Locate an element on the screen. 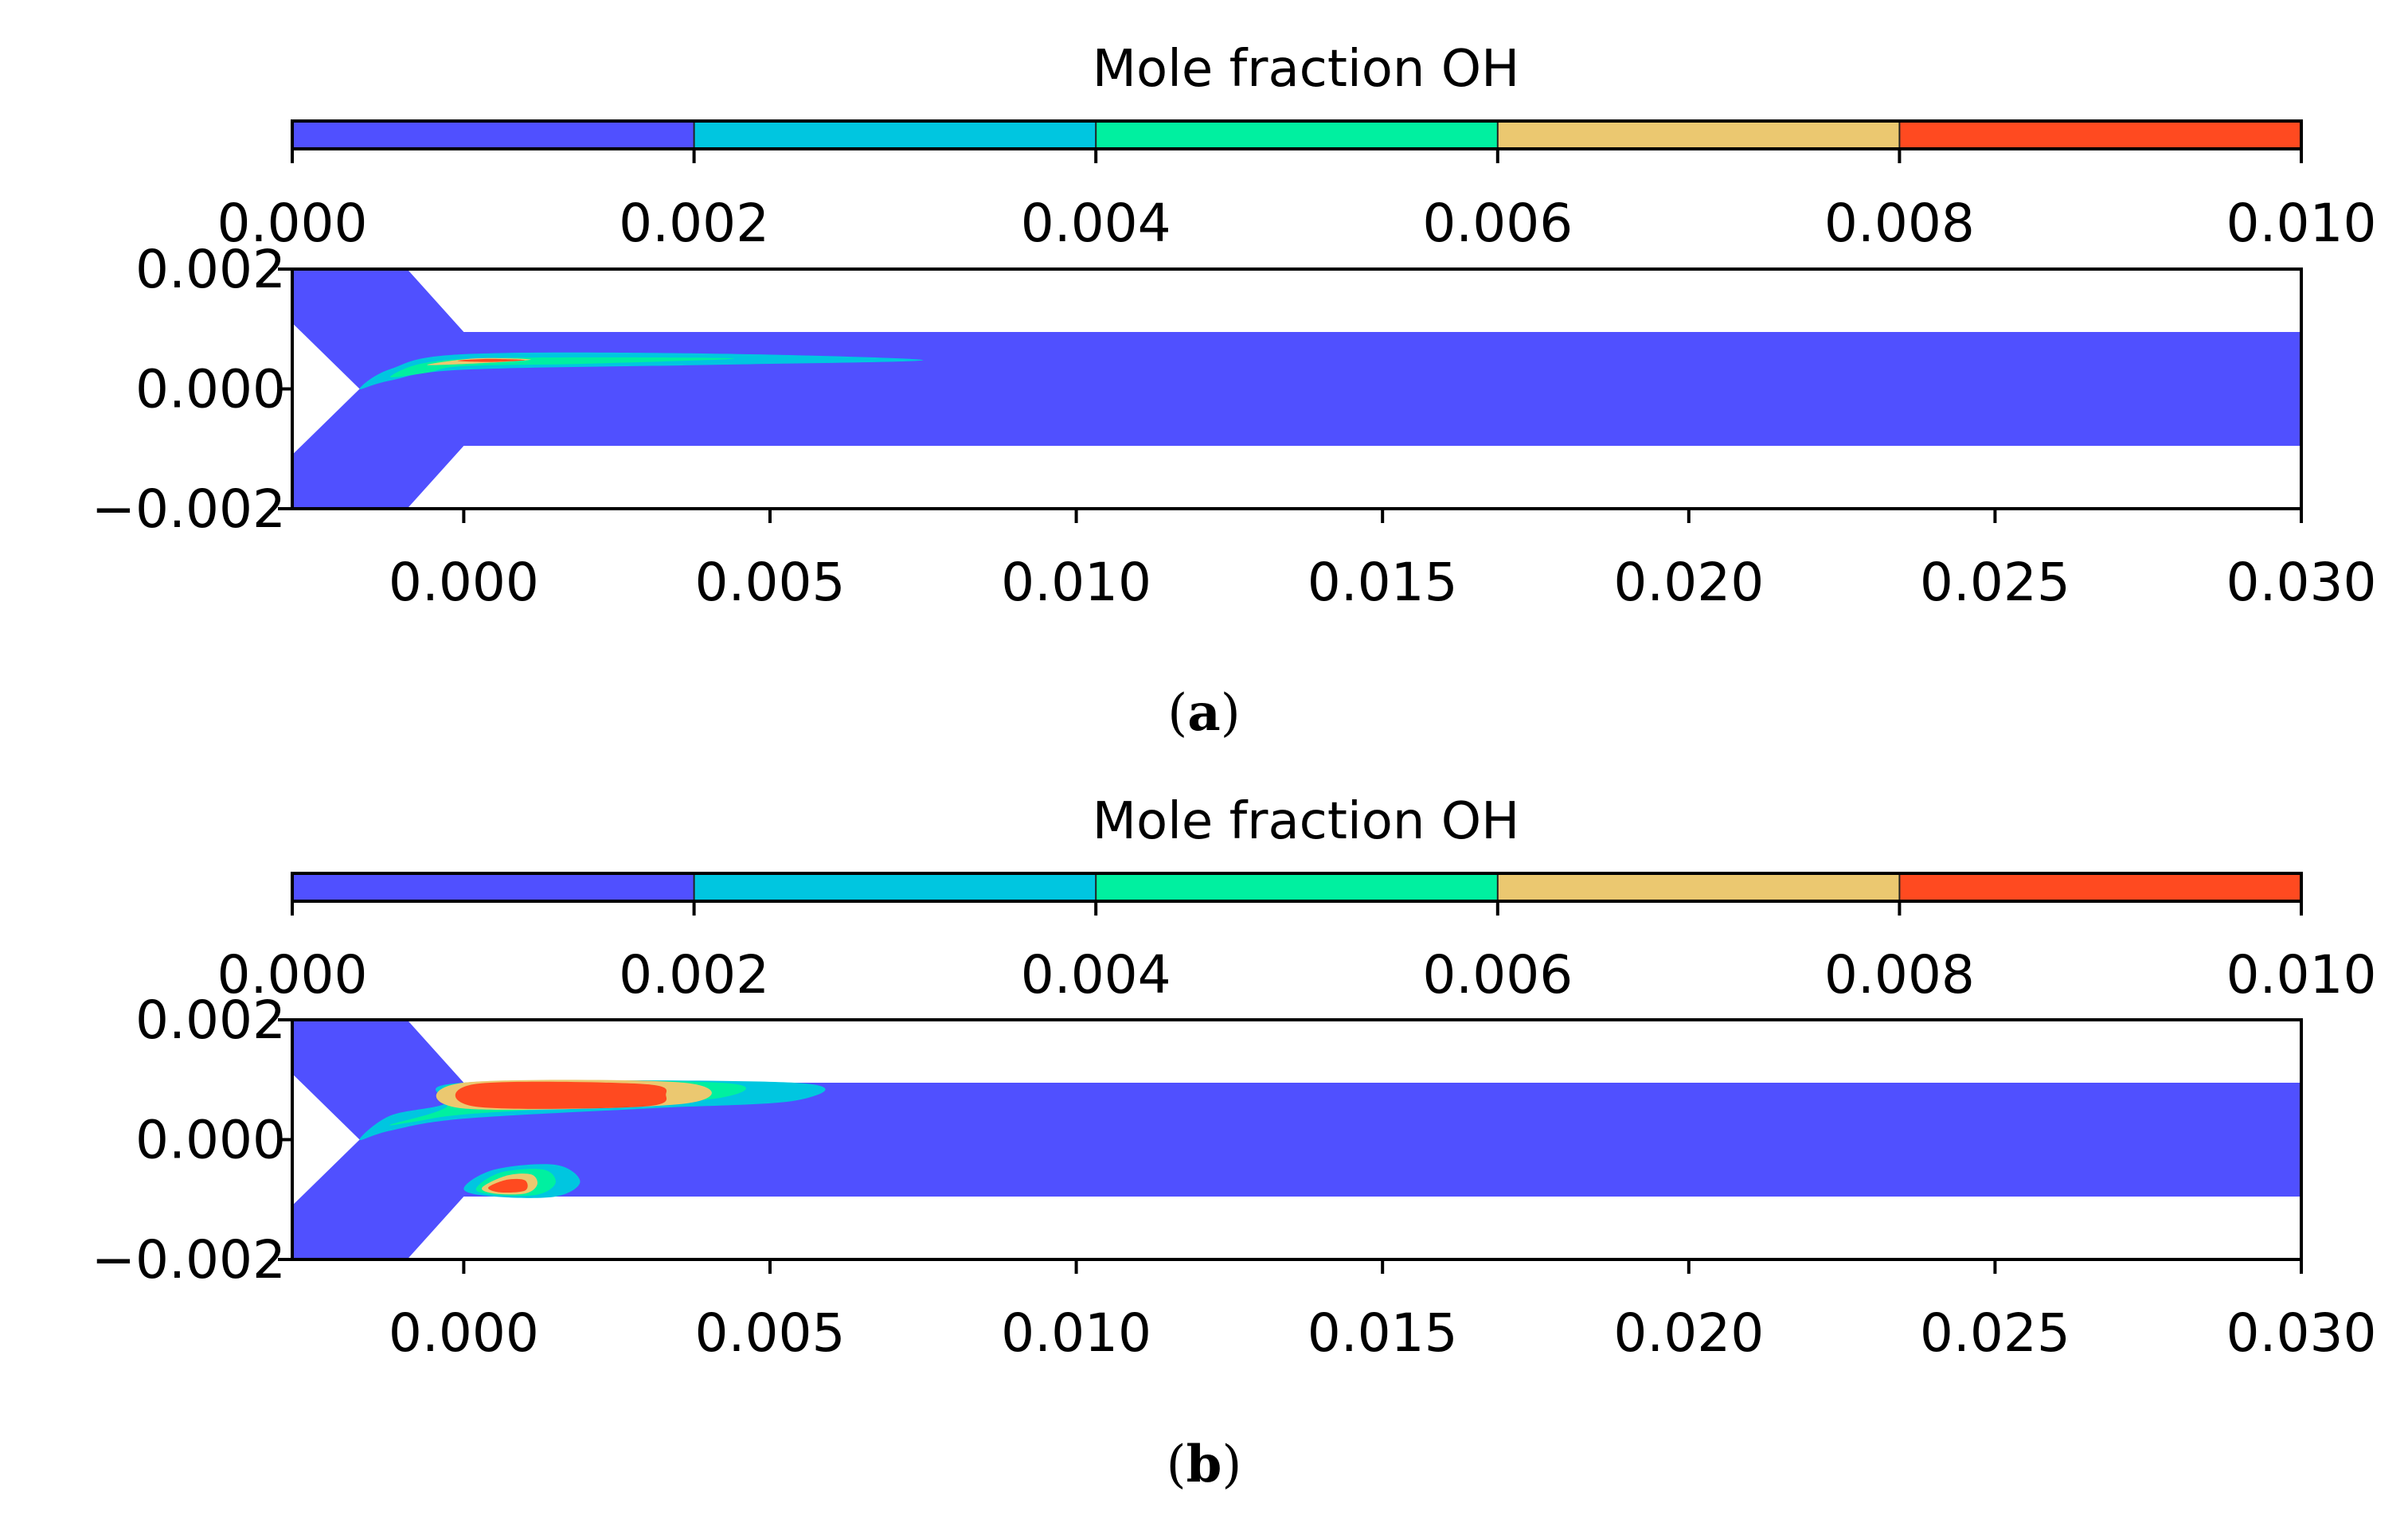  panel-letter: b is located at coordinates (1204, 1465).